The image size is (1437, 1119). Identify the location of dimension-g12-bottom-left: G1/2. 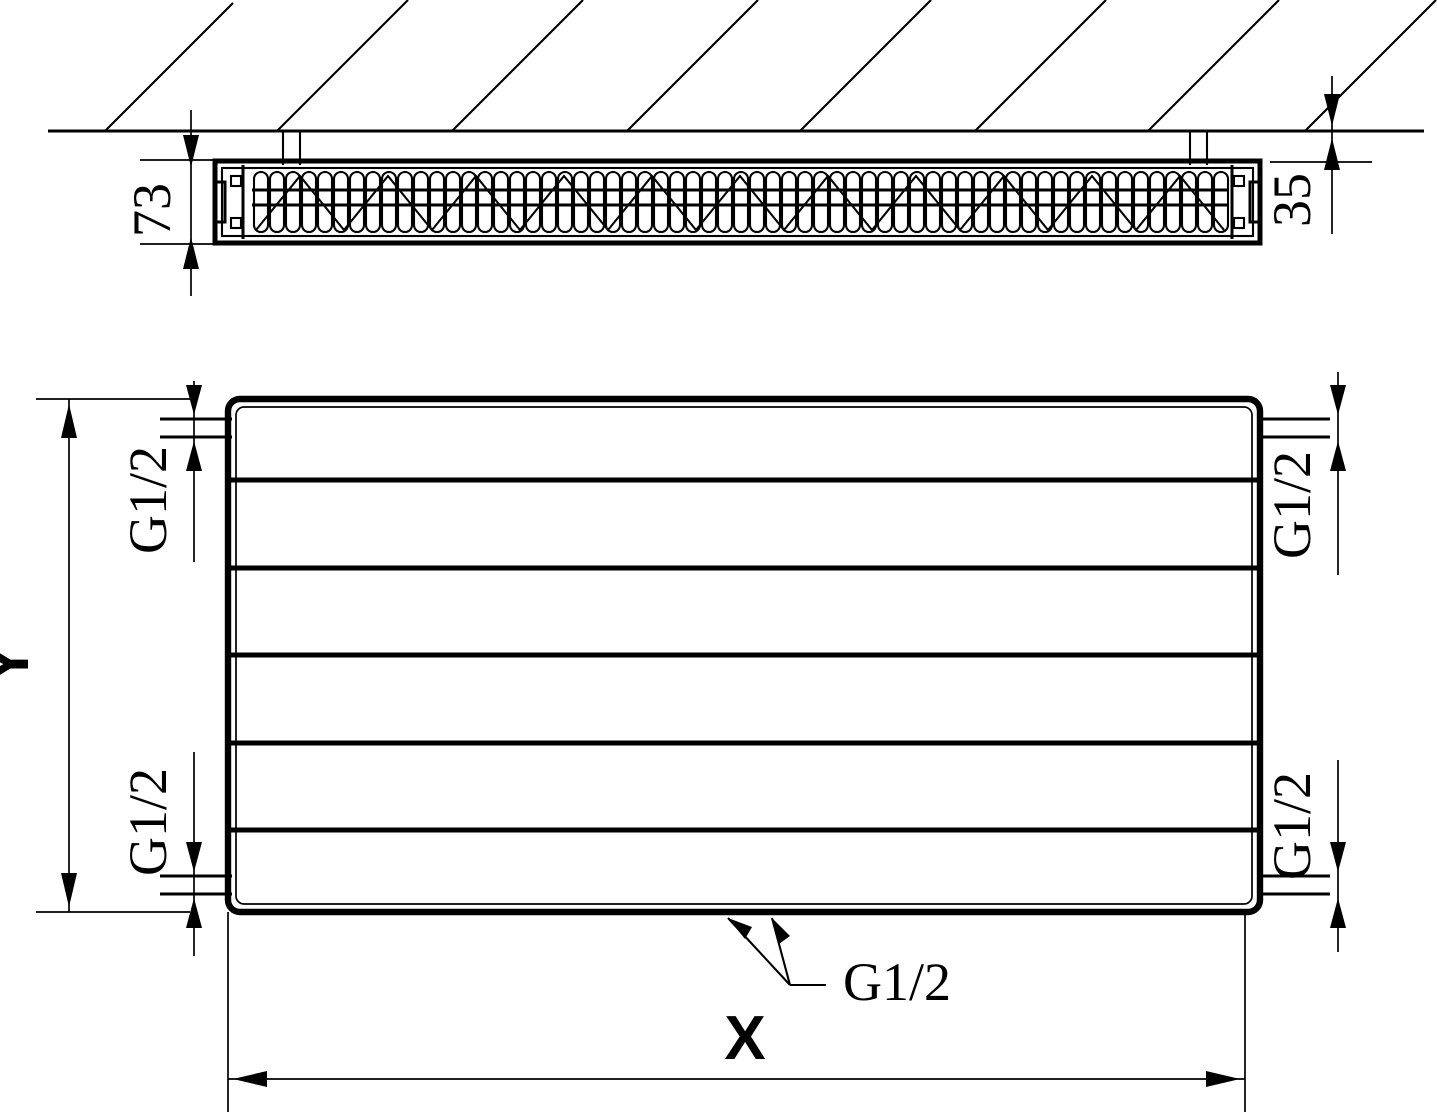
(160, 854).